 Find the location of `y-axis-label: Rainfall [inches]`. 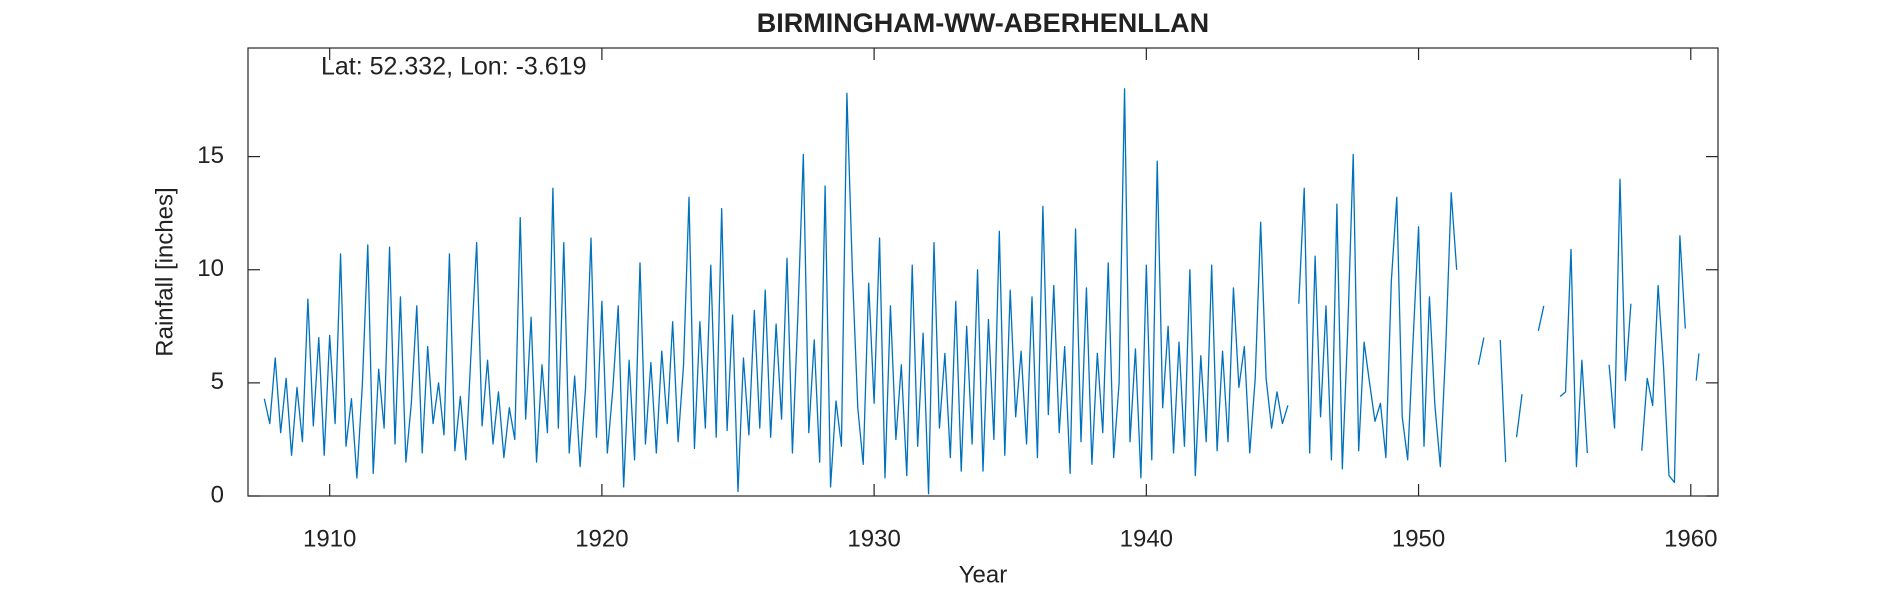

y-axis-label: Rainfall [inches] is located at coordinates (164, 271).